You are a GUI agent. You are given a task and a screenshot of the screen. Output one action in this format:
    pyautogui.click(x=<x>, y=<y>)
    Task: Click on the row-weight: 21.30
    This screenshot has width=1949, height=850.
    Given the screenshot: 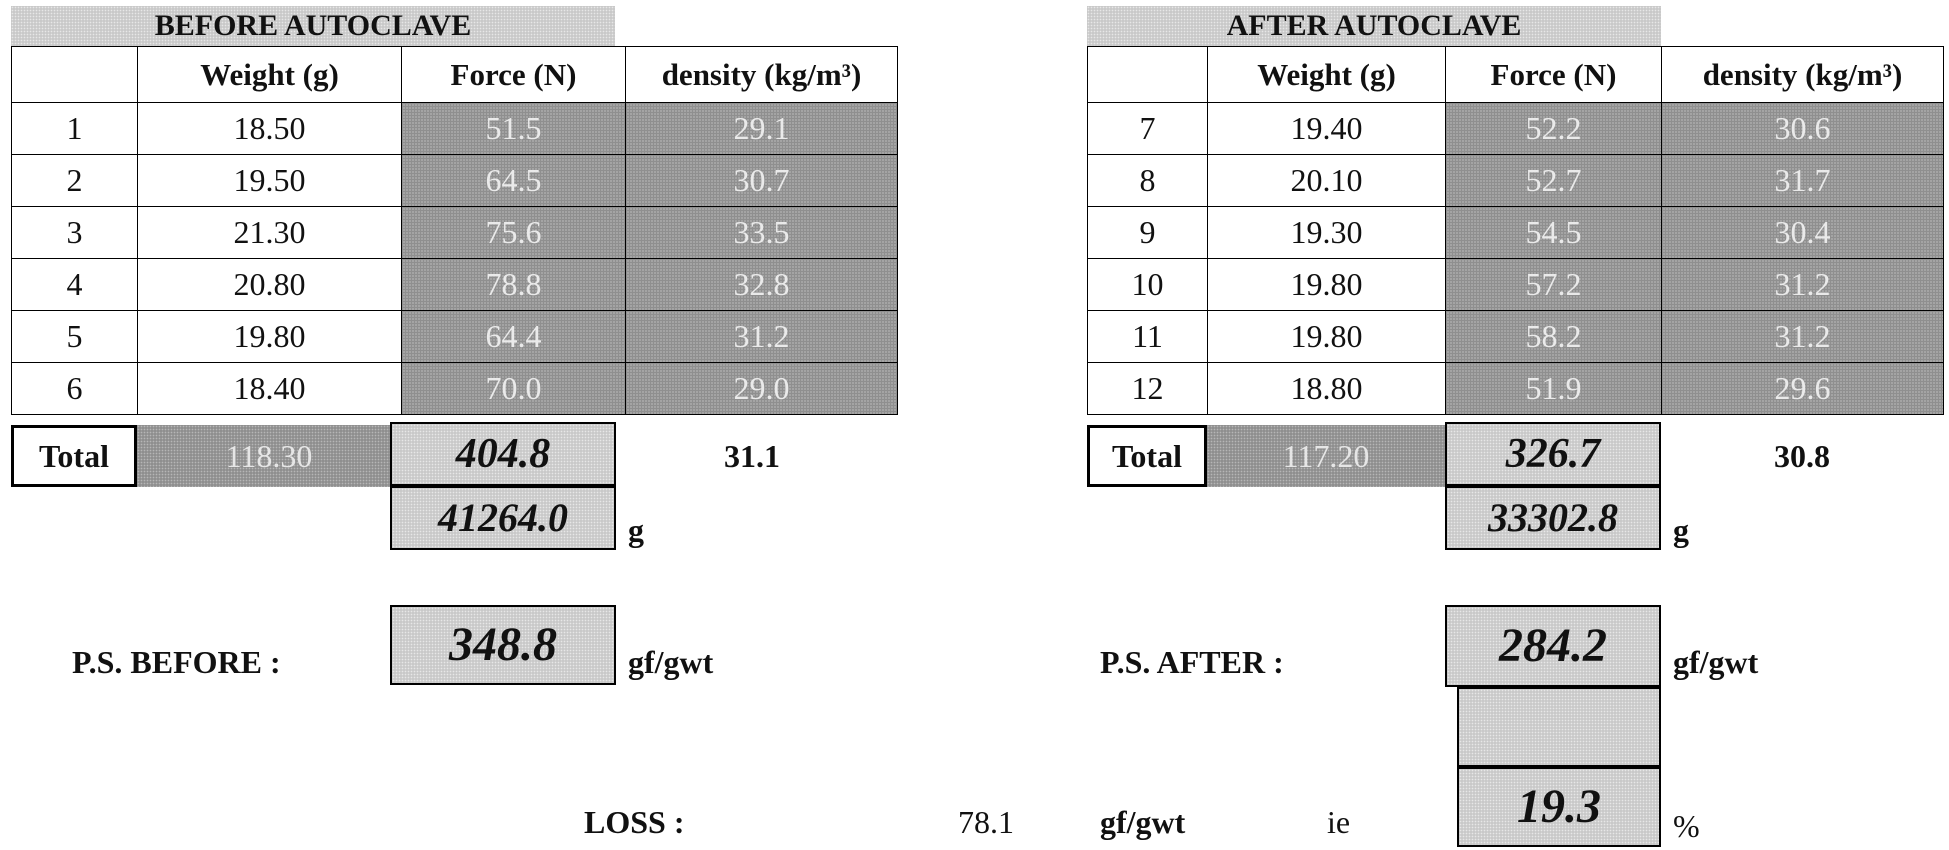 What is the action you would take?
    pyautogui.click(x=270, y=233)
    